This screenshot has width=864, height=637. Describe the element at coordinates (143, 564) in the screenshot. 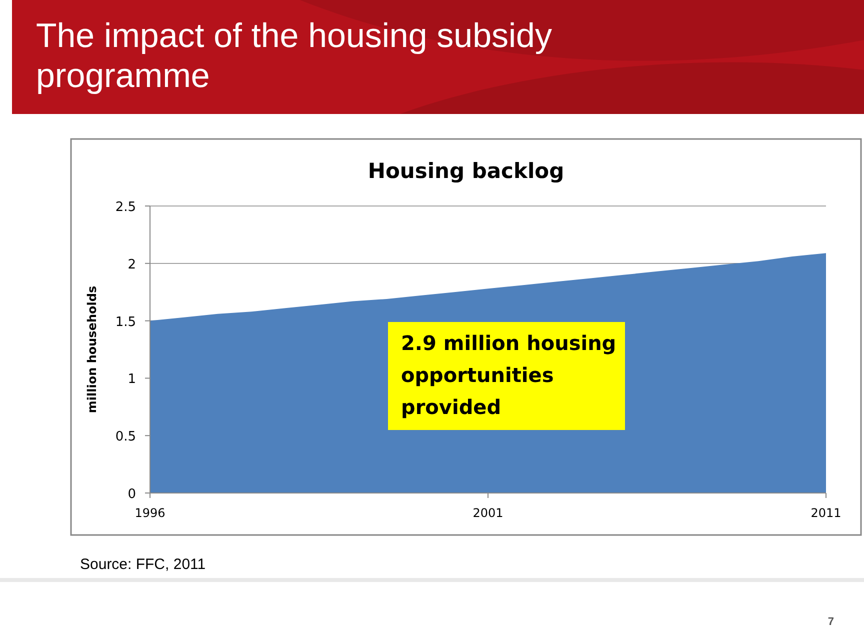

I see `source-note: Source: FFC, 2011` at that location.